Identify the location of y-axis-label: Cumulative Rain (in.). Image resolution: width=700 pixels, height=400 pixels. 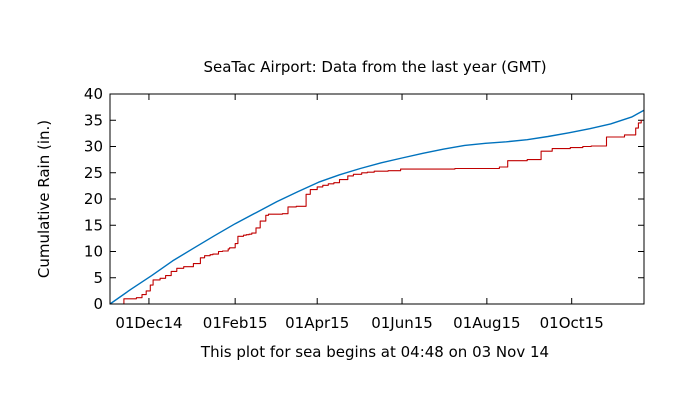
(44, 199).